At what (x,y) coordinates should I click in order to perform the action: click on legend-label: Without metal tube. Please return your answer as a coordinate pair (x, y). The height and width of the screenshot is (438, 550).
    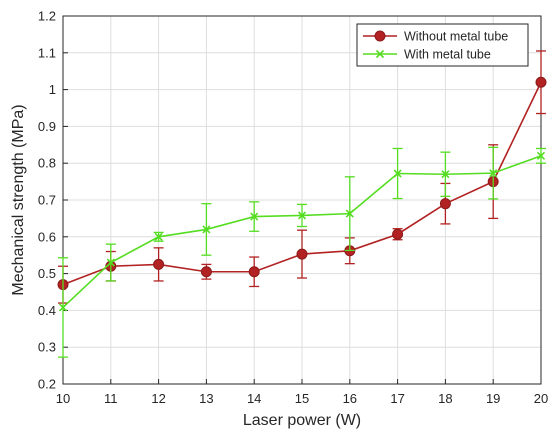
    Looking at the image, I should click on (456, 37).